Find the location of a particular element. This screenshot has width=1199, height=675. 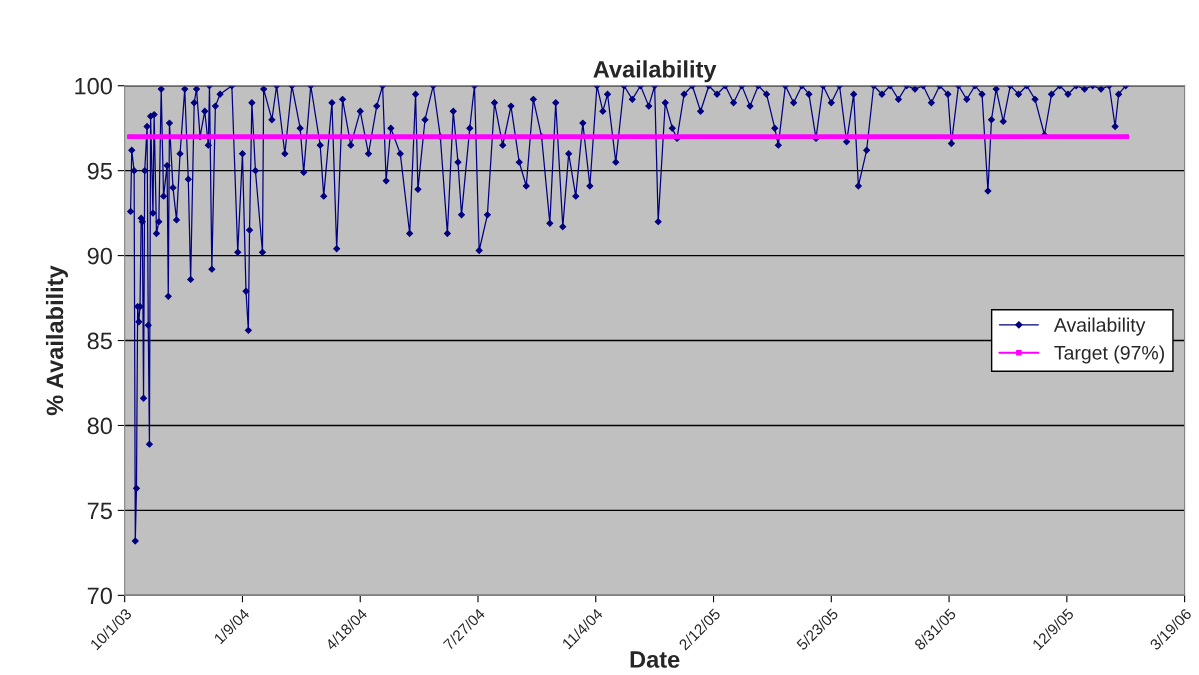

legend-label: Target (97%) is located at coordinates (1109, 354).